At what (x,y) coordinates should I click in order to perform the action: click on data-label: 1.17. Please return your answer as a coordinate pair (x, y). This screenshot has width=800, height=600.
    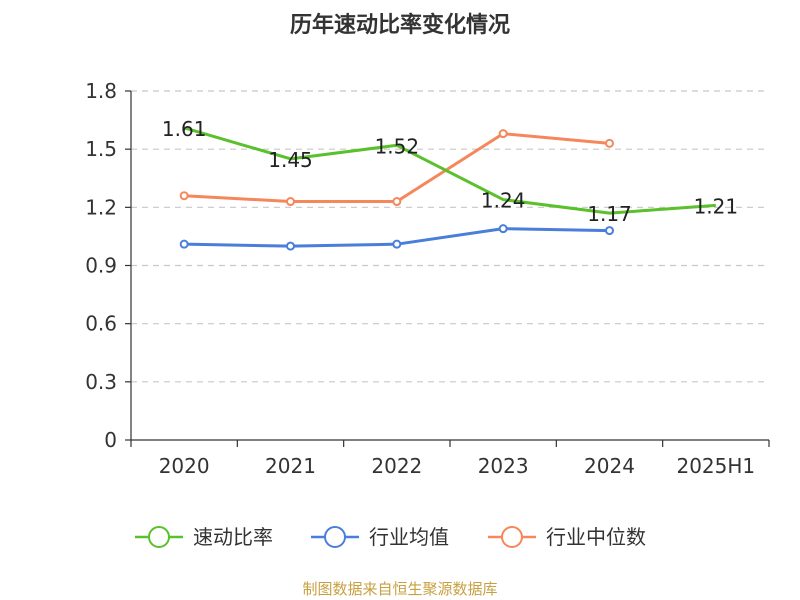
    Looking at the image, I should click on (609, 214).